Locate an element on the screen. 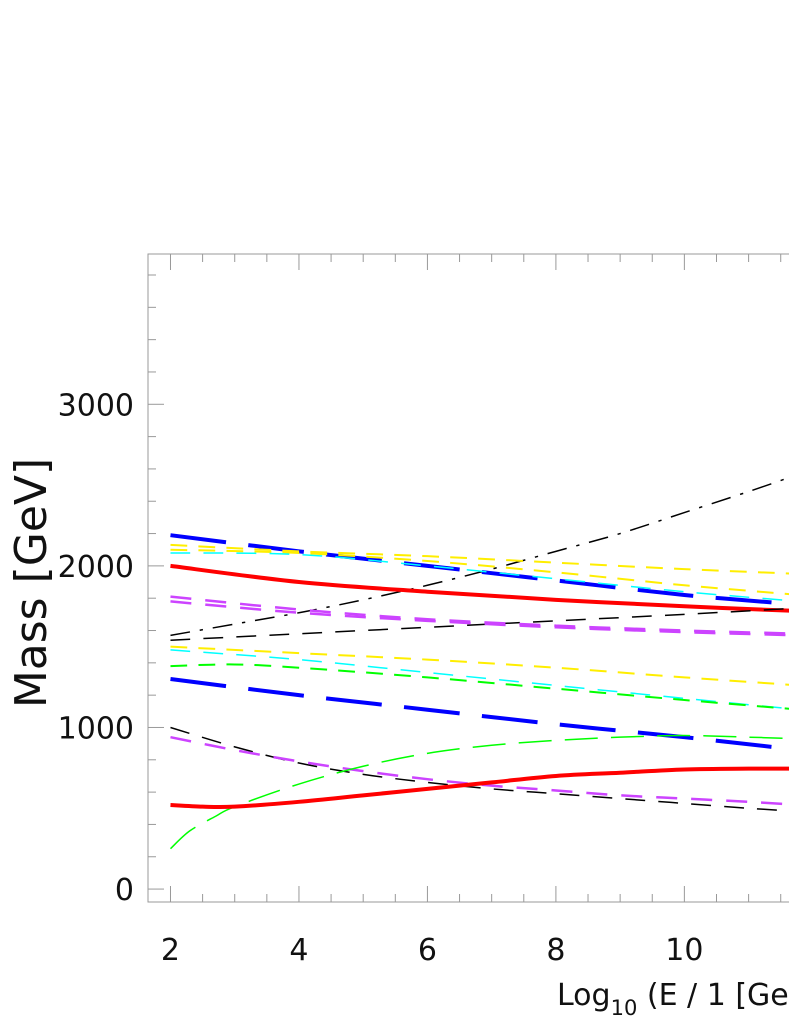 The height and width of the screenshot is (1021, 789). x-axis-title-rest: (E / 1 [GeV is located at coordinates (713, 995).